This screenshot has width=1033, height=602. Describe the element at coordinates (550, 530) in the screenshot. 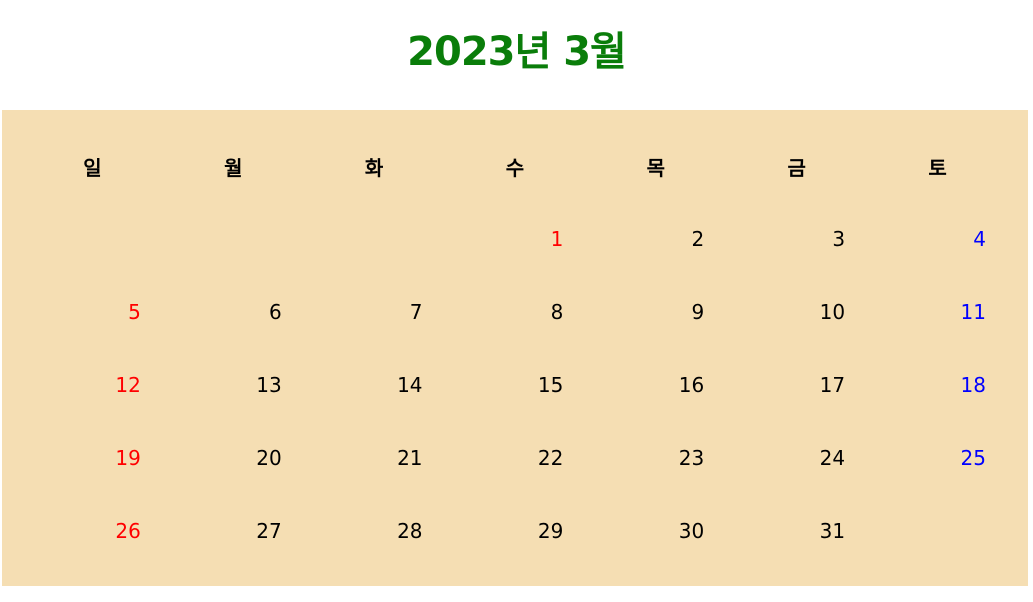

I see `day-cell: 29` at that location.